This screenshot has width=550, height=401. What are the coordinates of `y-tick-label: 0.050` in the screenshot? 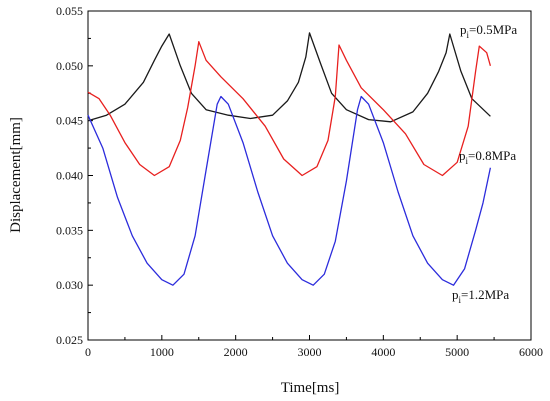 It's located at (69, 66).